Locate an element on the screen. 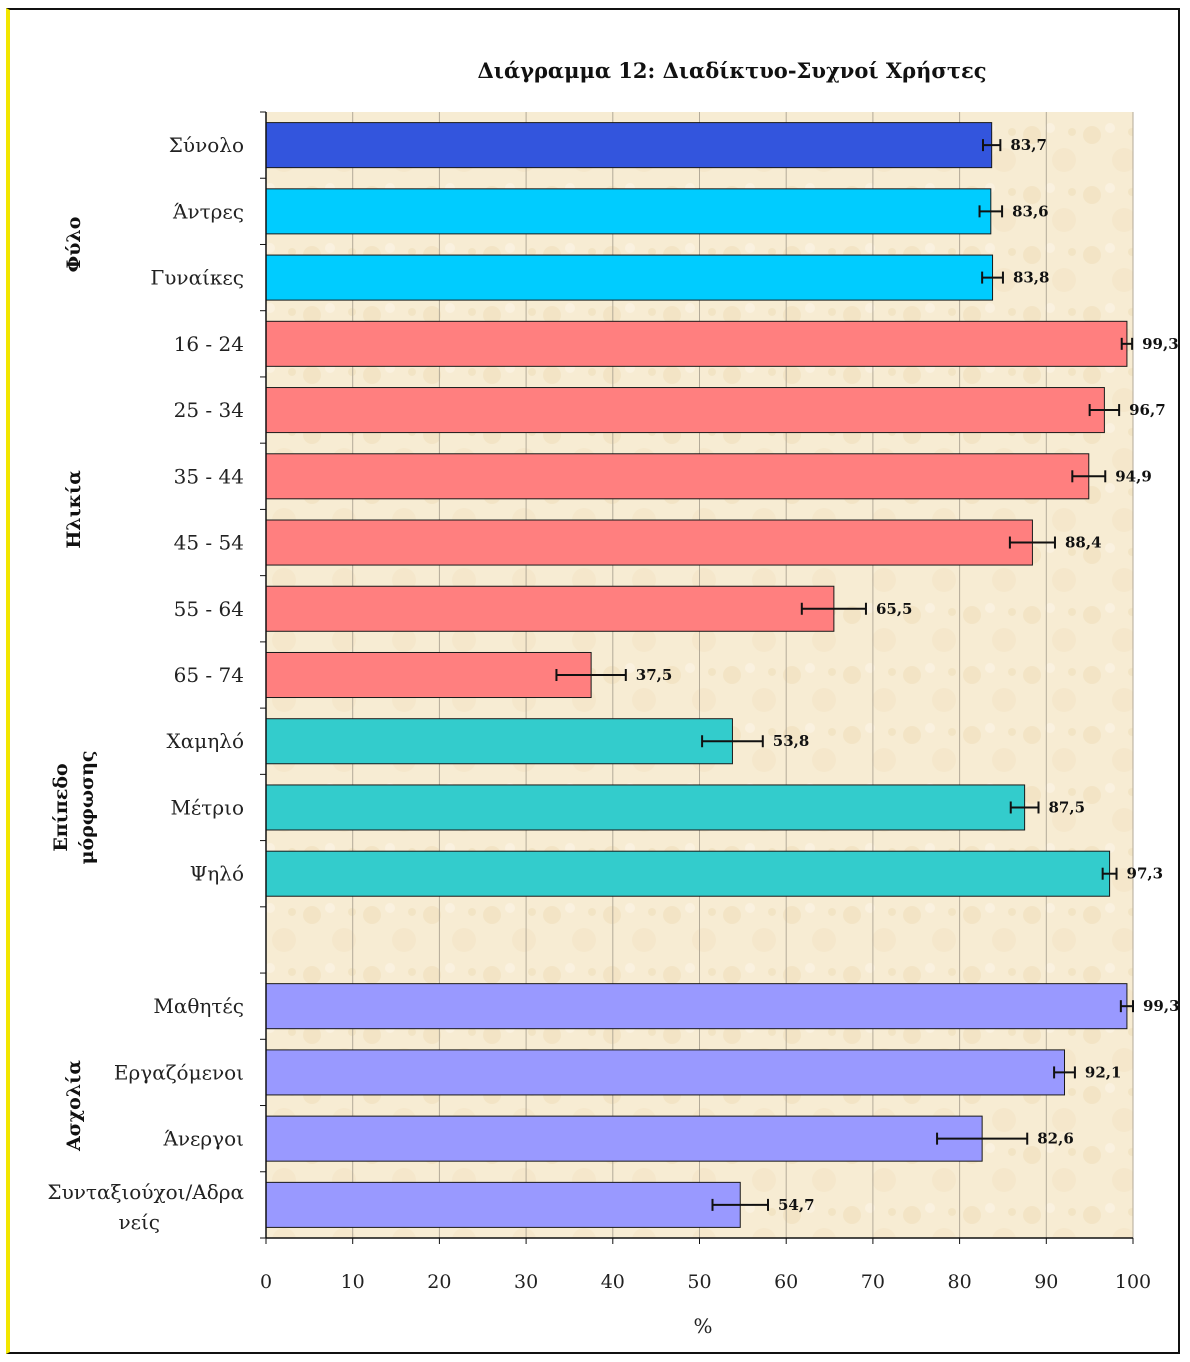 The image size is (1190, 1362). x-tick-label: 100 is located at coordinates (1133, 1282).